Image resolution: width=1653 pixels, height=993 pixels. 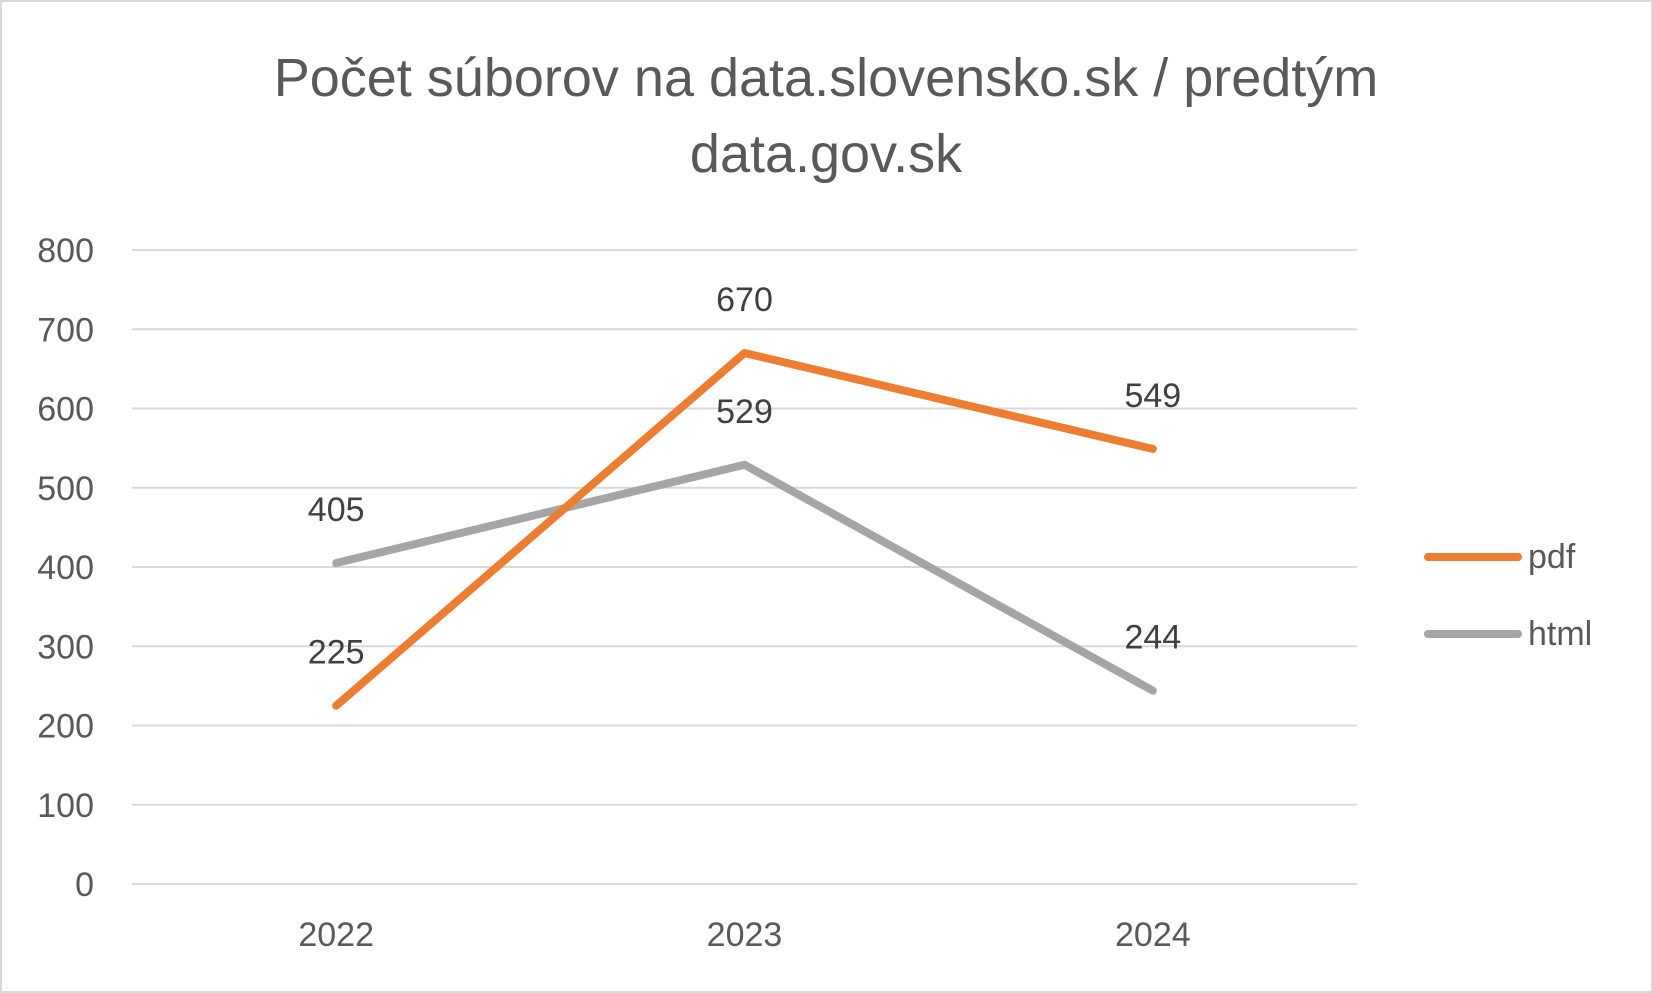 What do you see at coordinates (65, 727) in the screenshot?
I see `y-tick-label: 200` at bounding box center [65, 727].